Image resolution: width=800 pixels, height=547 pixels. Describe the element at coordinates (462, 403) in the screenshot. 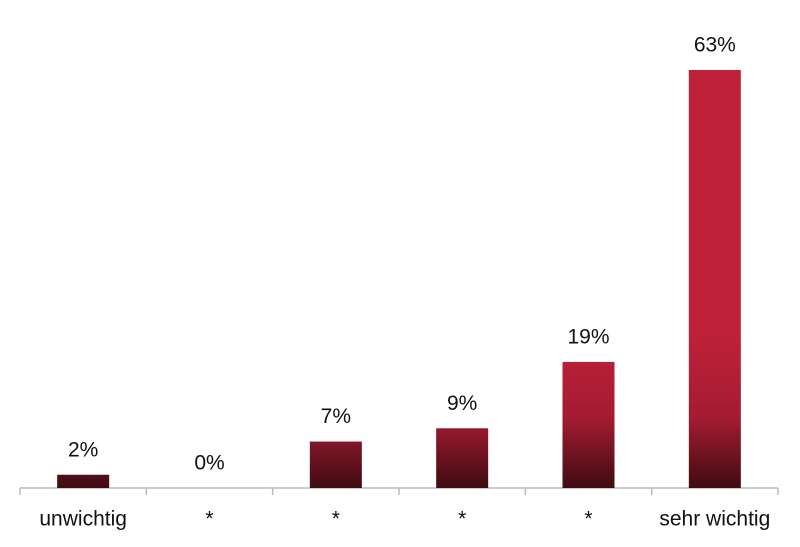

I see `value-label: 9%` at that location.